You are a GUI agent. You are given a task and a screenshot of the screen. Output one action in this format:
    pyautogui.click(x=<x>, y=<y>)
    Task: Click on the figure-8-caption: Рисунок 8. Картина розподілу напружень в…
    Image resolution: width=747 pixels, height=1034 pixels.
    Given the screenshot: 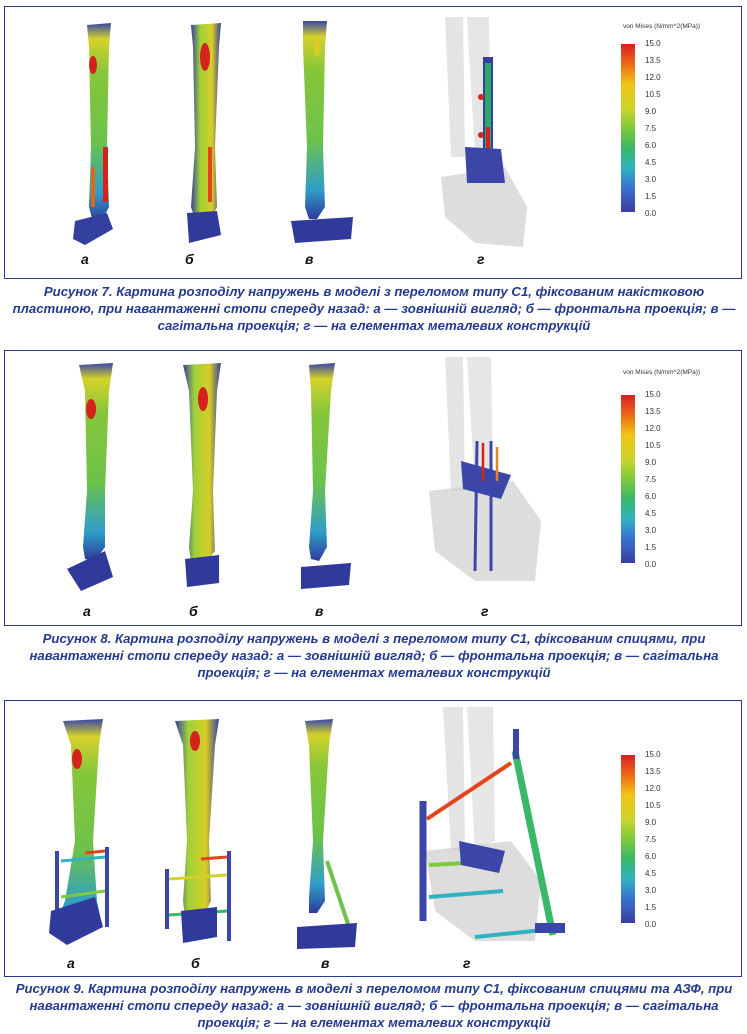 What is the action you would take?
    pyautogui.click(x=374, y=655)
    